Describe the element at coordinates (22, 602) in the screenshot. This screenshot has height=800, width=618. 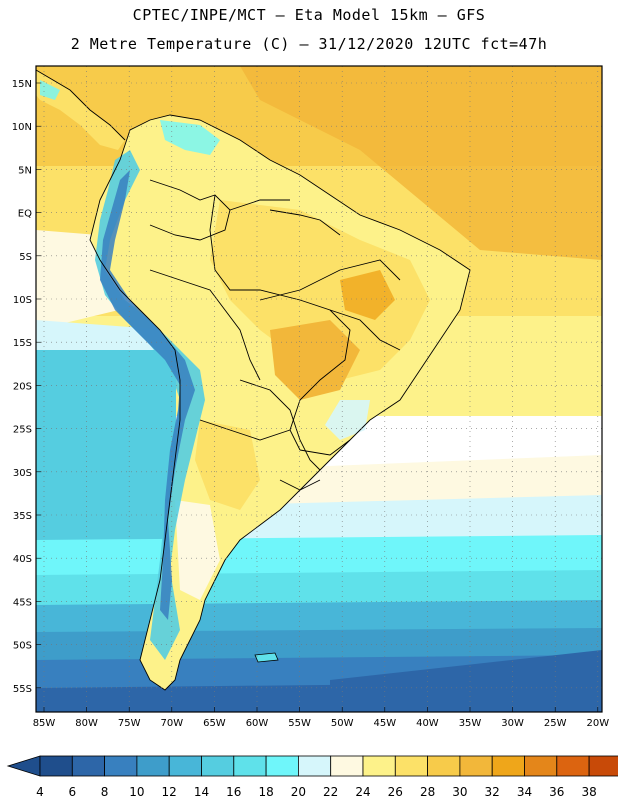
I see `lat-label: 45S` at that location.